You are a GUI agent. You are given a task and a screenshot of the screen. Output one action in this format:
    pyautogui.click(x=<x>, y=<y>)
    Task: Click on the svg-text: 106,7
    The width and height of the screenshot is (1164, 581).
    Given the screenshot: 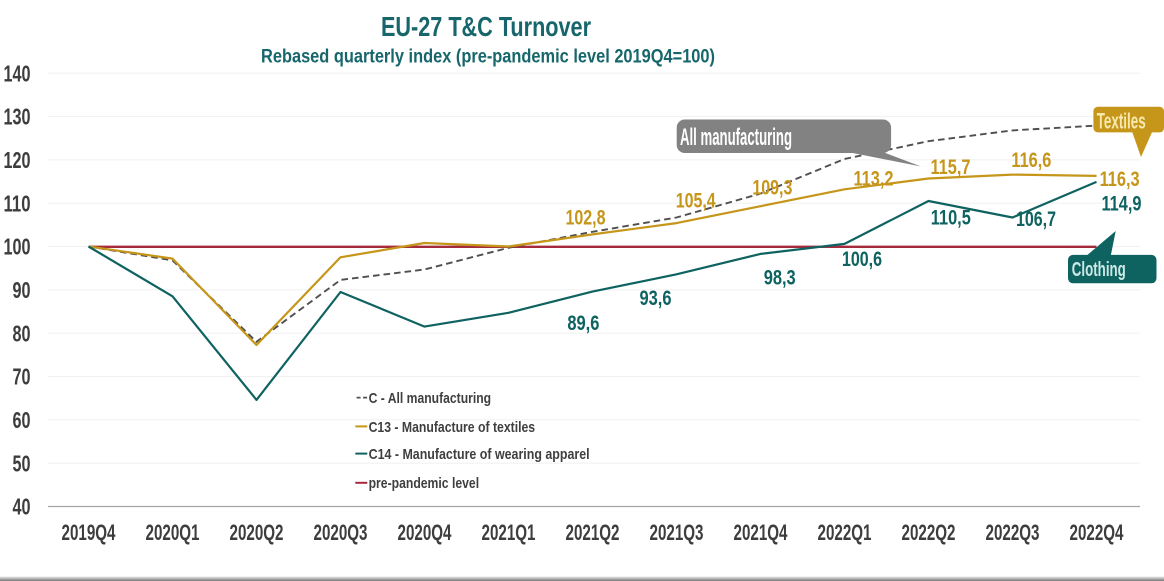 What is the action you would take?
    pyautogui.click(x=1036, y=219)
    